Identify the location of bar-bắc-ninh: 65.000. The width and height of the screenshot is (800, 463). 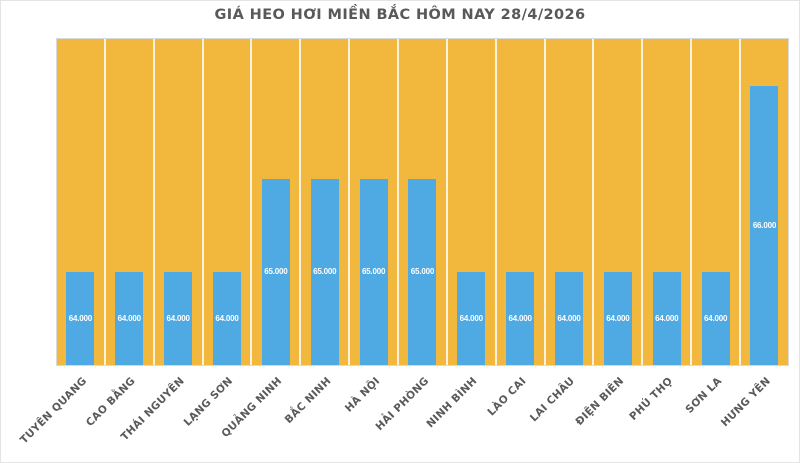
(324, 271).